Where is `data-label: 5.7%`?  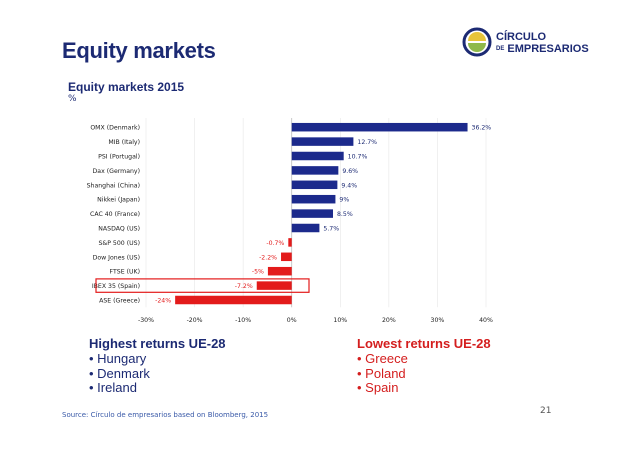 data-label: 5.7% is located at coordinates (331, 229).